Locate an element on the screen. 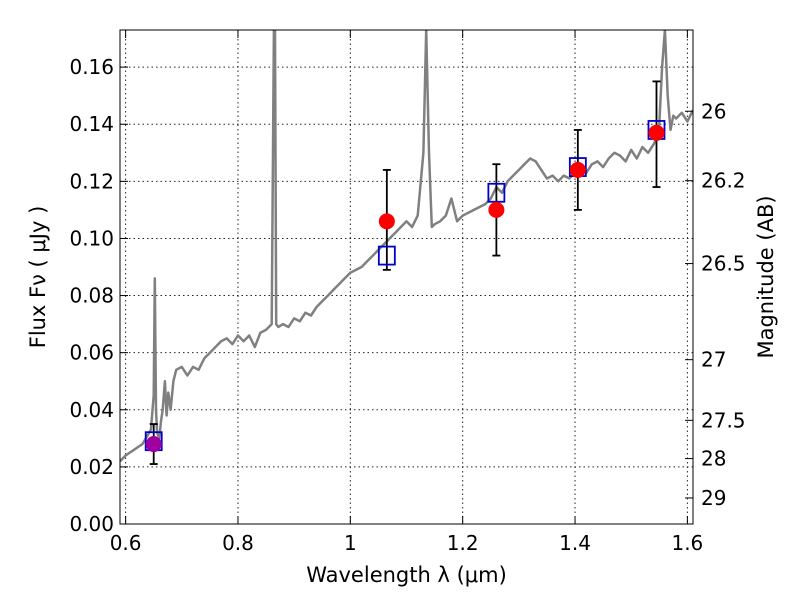 This screenshot has height=600, width=800. y-tick-label: 0.02 is located at coordinates (91, 467).